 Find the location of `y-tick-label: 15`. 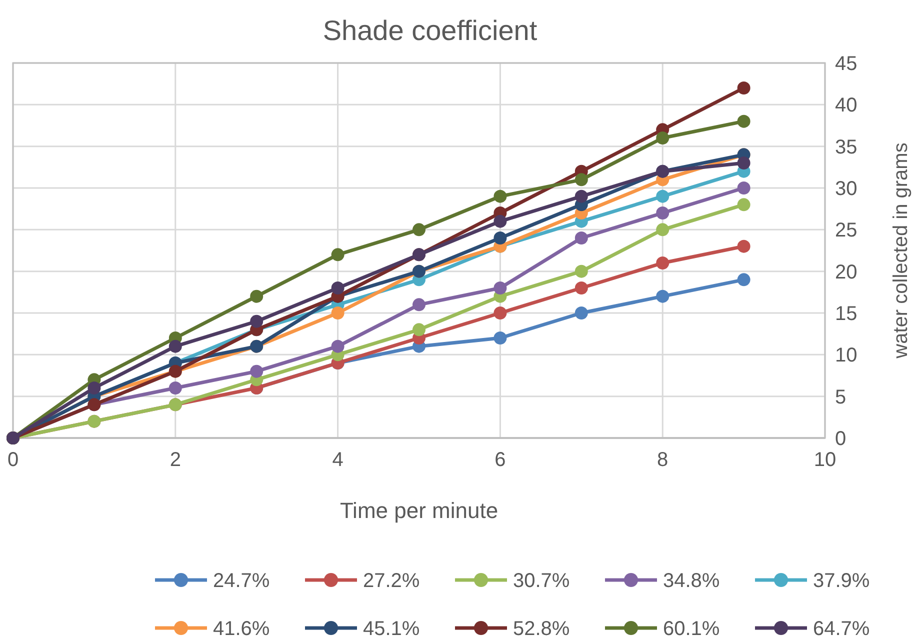

y-tick-label: 15 is located at coordinates (846, 314).